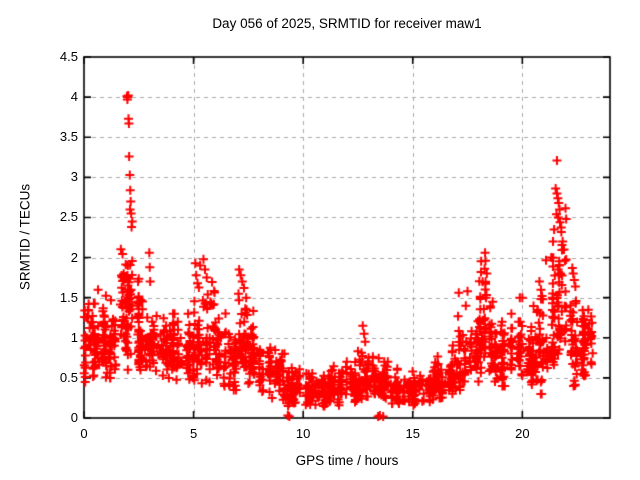  Describe the element at coordinates (68, 217) in the screenshot. I see `y-tick-label: 2.5` at that location.